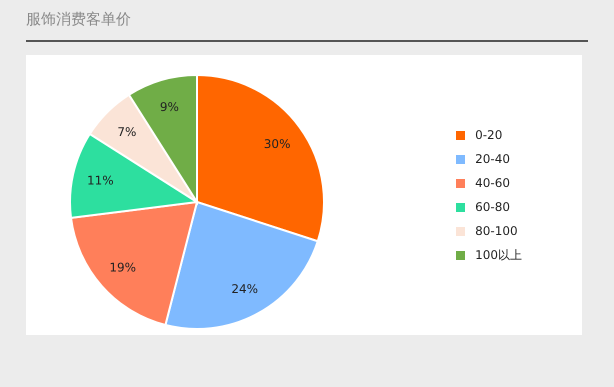 The width and height of the screenshot is (614, 387). Describe the element at coordinates (498, 255) in the screenshot. I see `legend-label: 100以上` at that location.